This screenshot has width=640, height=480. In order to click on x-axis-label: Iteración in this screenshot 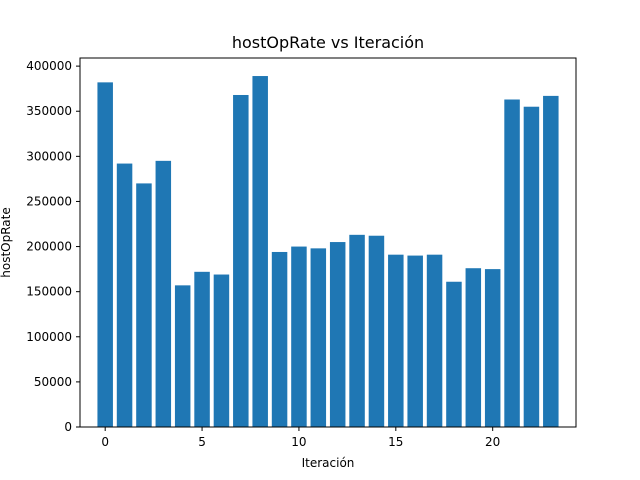, I will do `click(328, 463)`.